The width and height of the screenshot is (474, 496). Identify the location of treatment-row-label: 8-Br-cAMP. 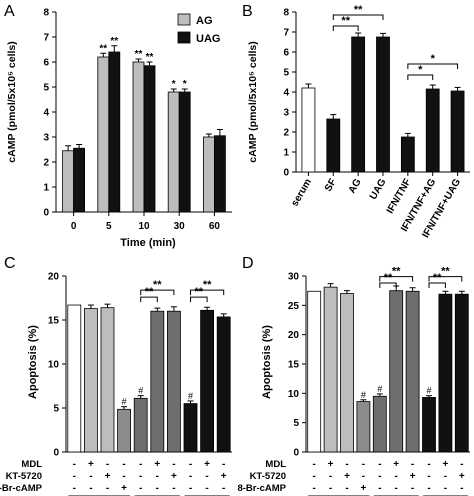
(261, 488).